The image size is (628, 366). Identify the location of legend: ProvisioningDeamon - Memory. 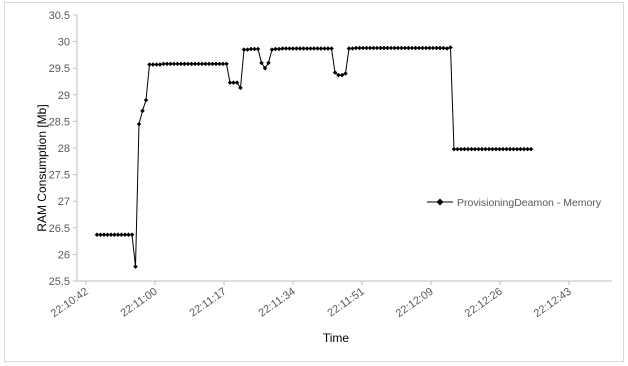
(514, 203).